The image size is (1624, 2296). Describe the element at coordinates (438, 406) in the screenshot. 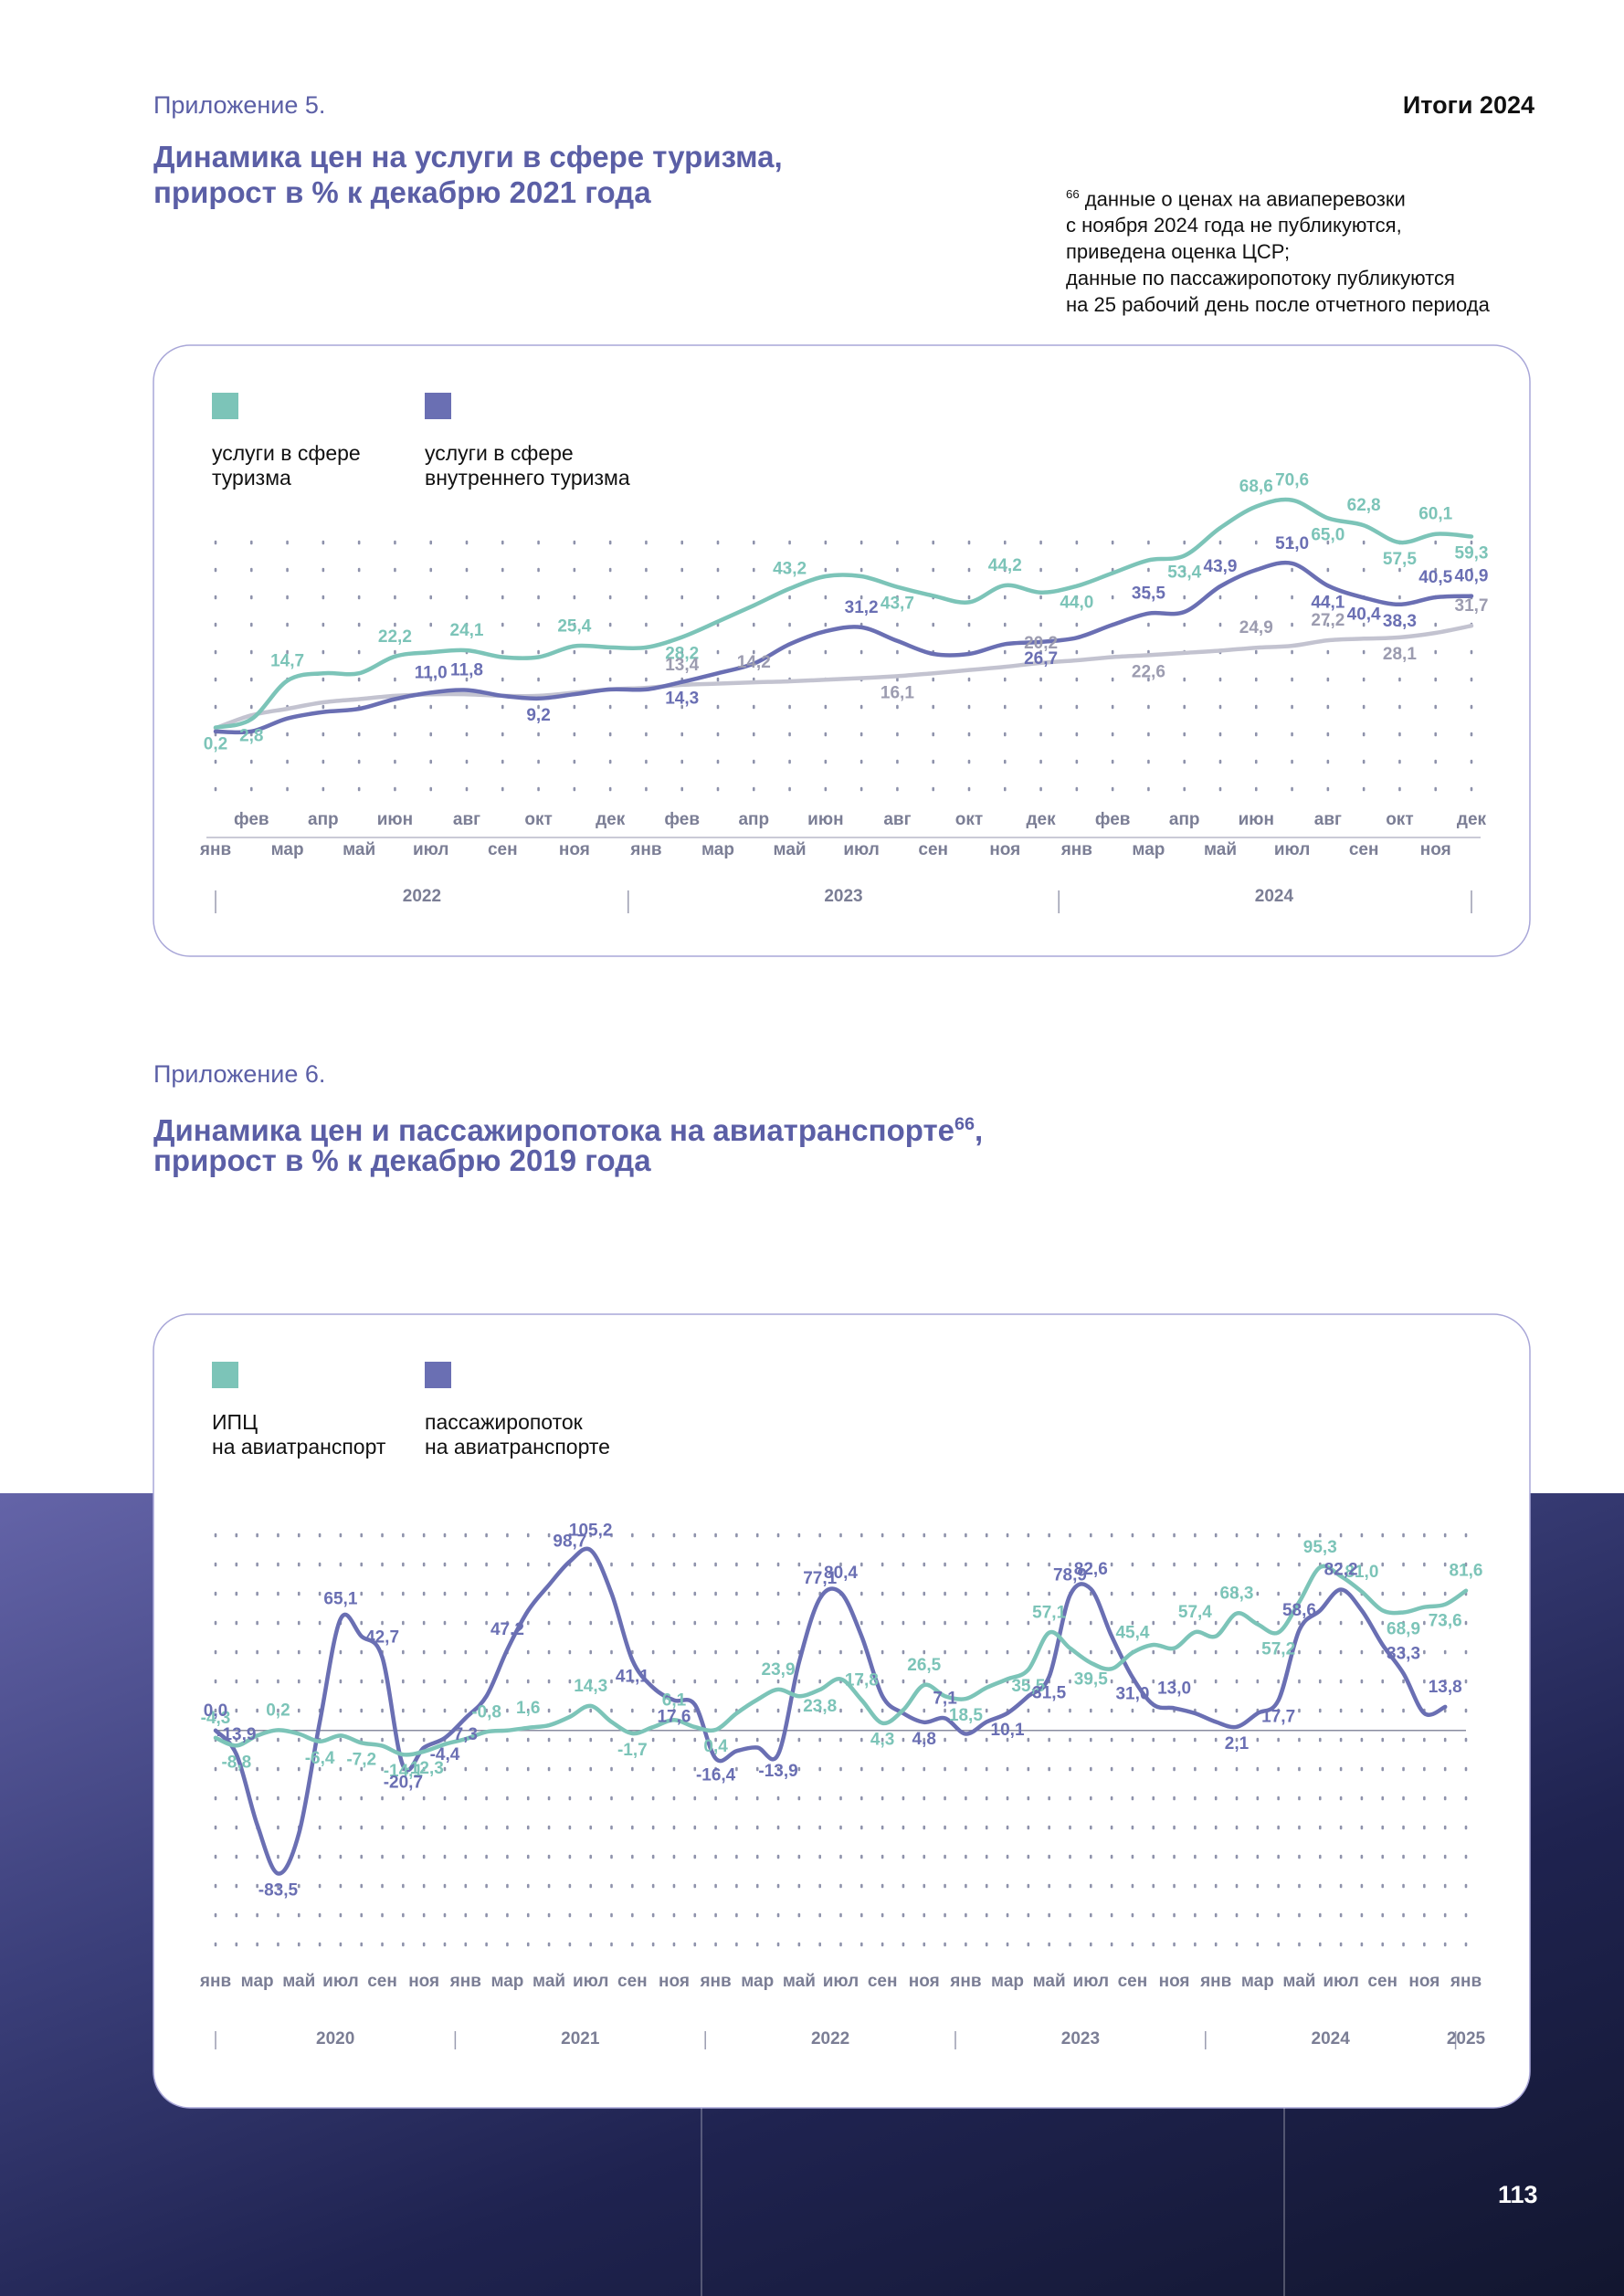

I see `legend-swatch` at that location.